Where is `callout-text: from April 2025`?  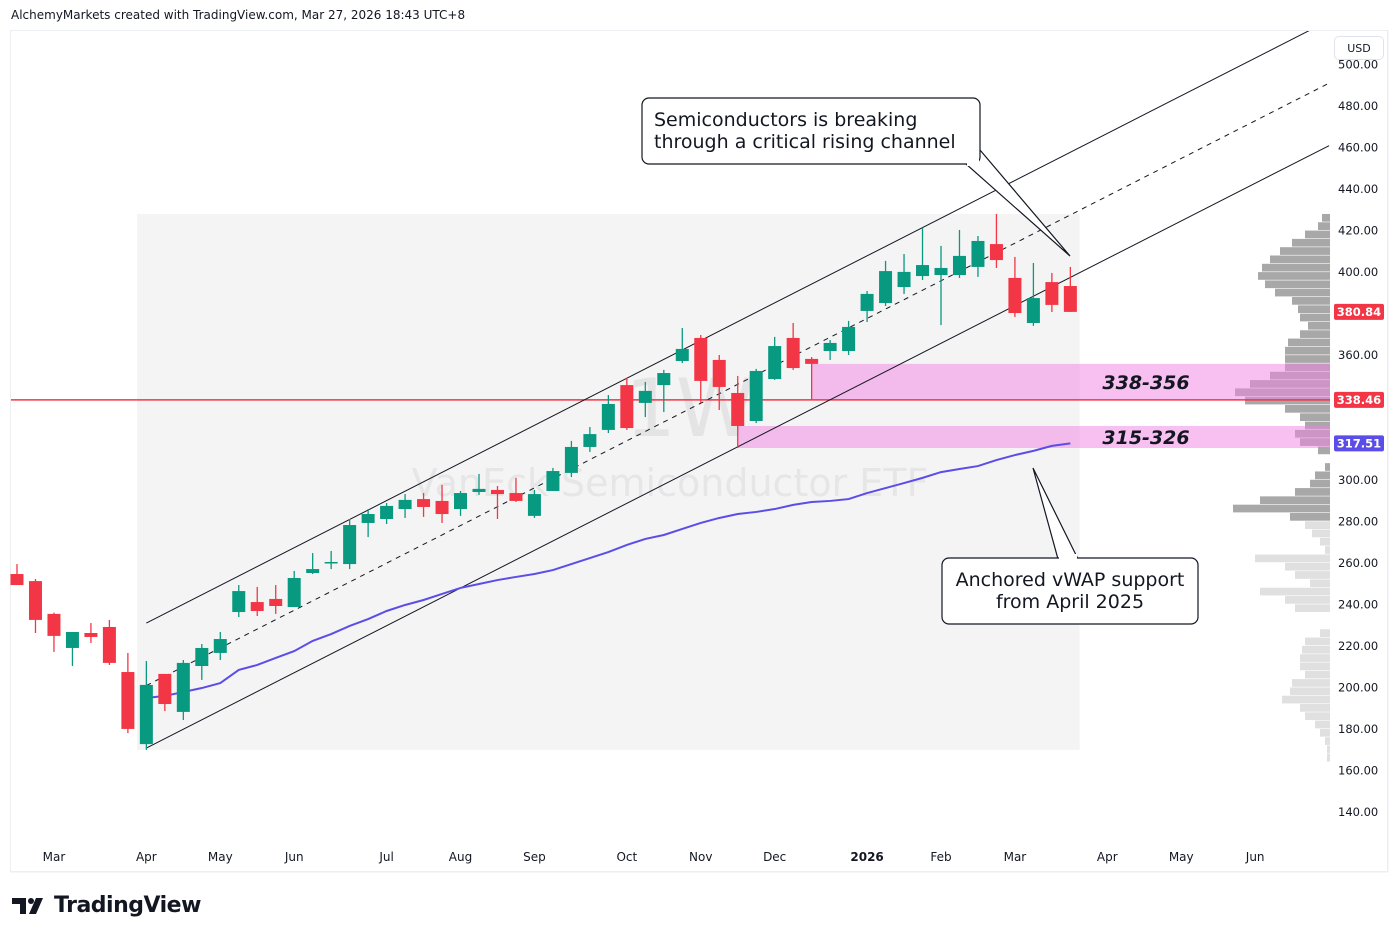 callout-text: from April 2025 is located at coordinates (1070, 602).